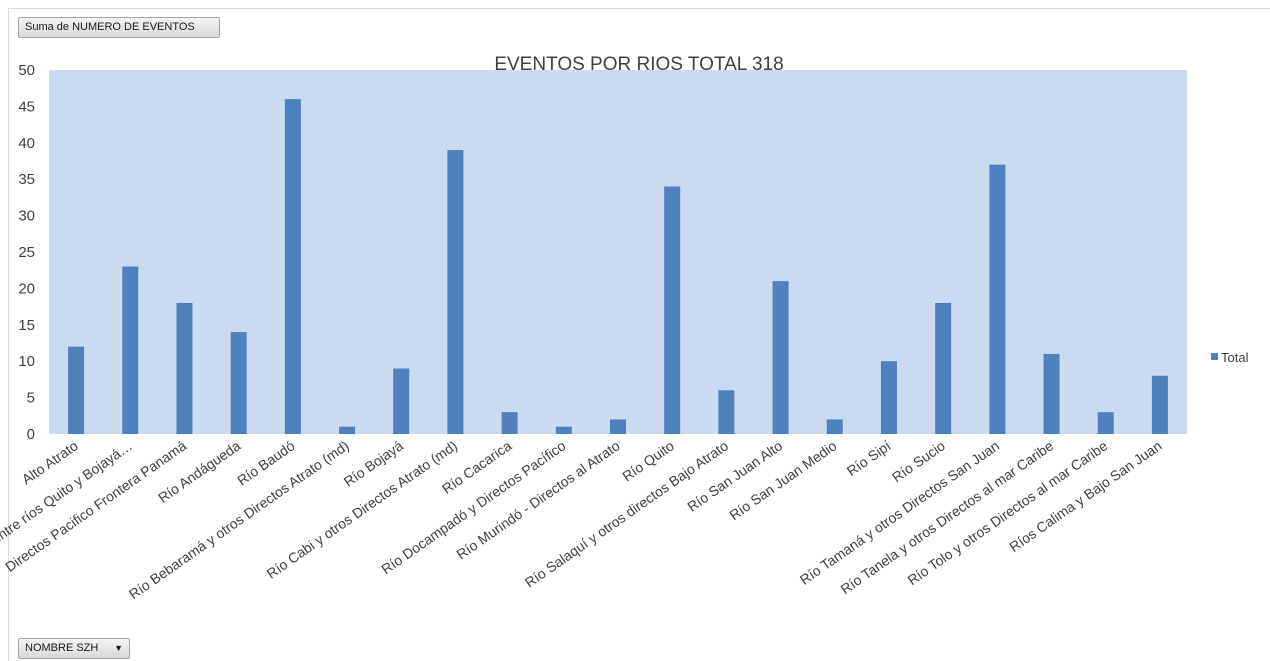 The image size is (1270, 661). What do you see at coordinates (1235, 357) in the screenshot?
I see `legend-label-total: Total` at bounding box center [1235, 357].